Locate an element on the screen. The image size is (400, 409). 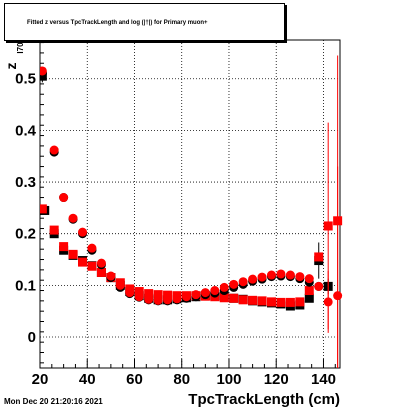
timestamp-footer: Mon Dec 20 21:20:16 2021 is located at coordinates (53, 401).